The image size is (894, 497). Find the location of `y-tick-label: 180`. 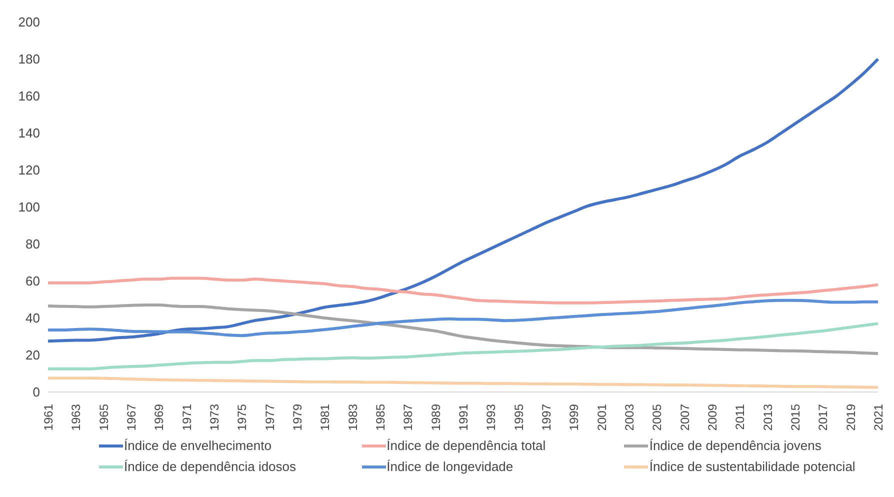

y-tick-label: 180 is located at coordinates (29, 59).